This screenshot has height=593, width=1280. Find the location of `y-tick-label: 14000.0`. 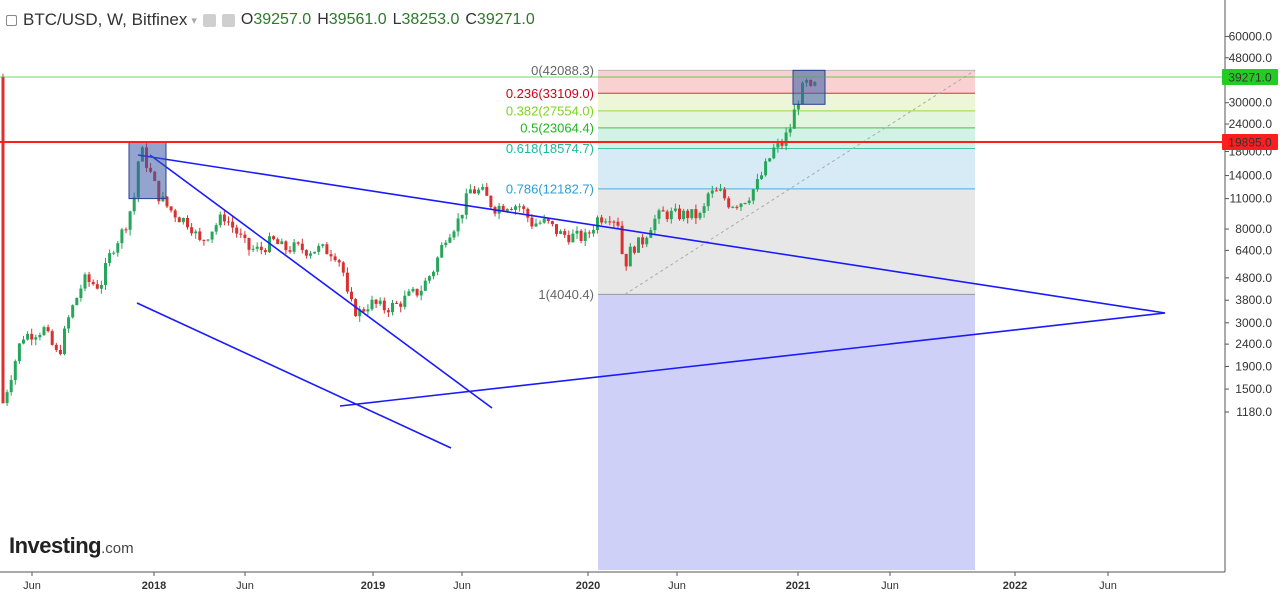

y-tick-label: 14000.0 is located at coordinates (1251, 176).